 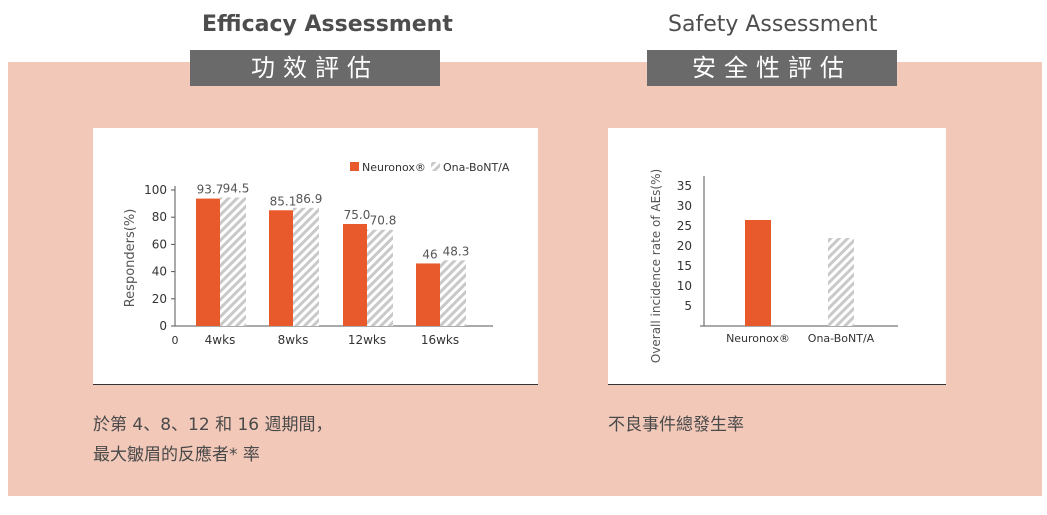 What do you see at coordinates (772, 68) in the screenshot?
I see `safety-title-zh: 安全性評估` at bounding box center [772, 68].